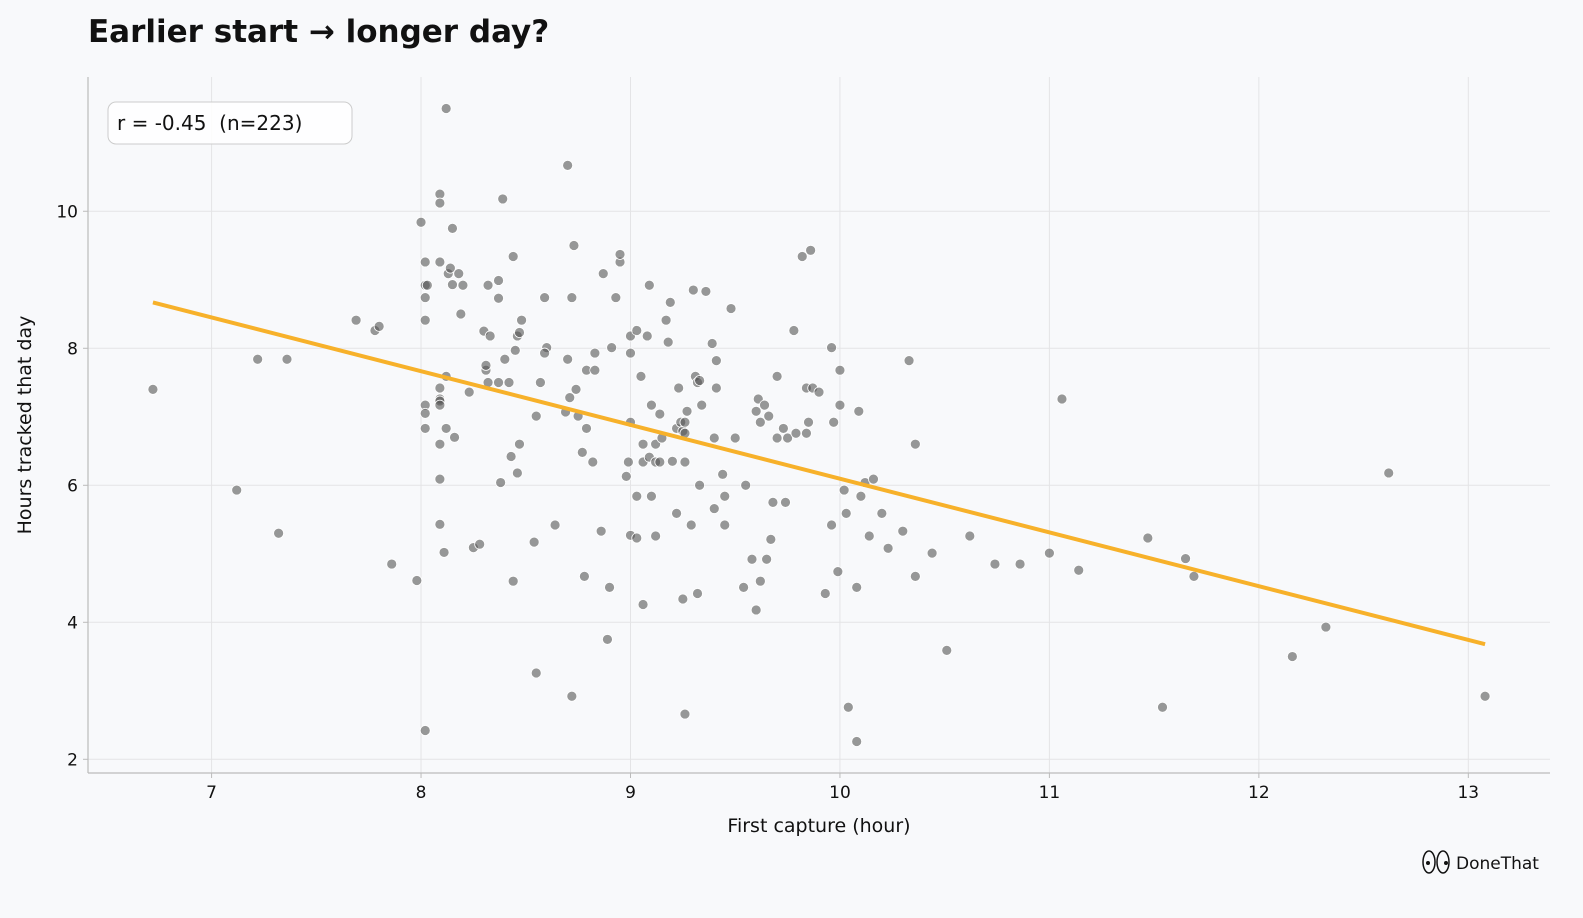 The height and width of the screenshot is (918, 1583). What do you see at coordinates (1259, 793) in the screenshot?
I see `x-tick-label: 12` at bounding box center [1259, 793].